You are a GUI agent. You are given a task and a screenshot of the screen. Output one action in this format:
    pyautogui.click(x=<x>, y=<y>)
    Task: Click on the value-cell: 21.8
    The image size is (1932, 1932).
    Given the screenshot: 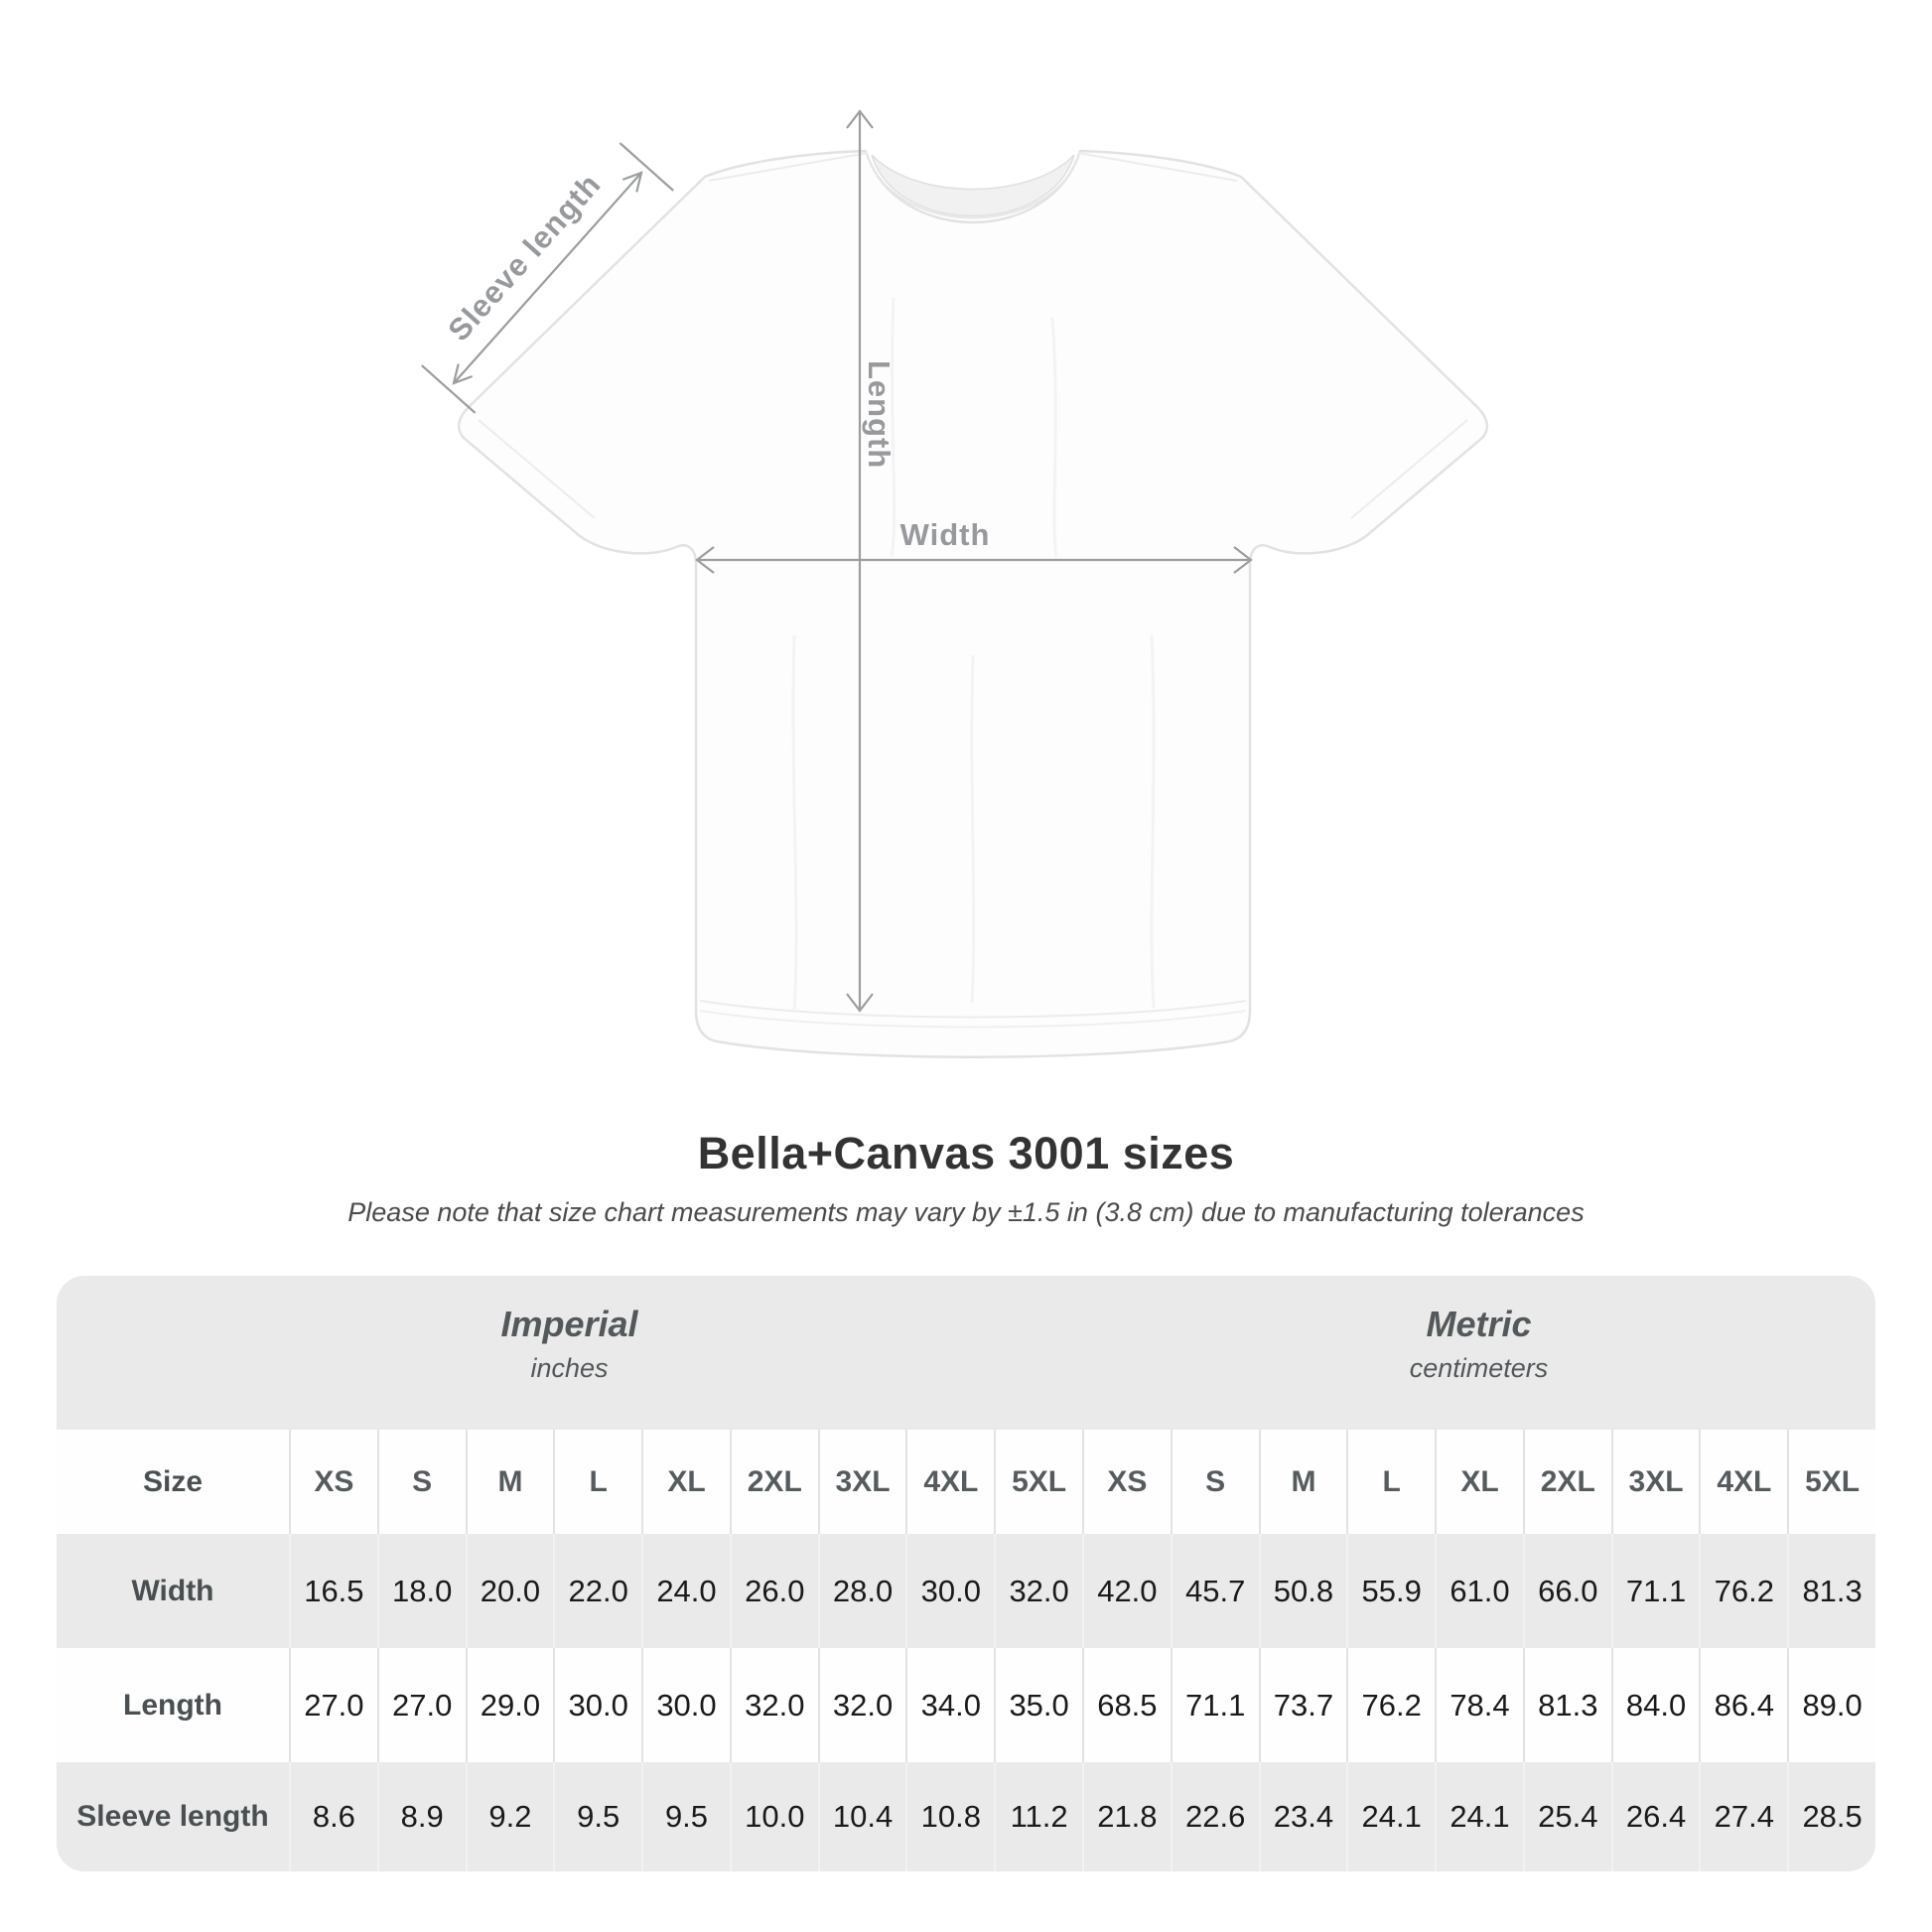 What is the action you would take?
    pyautogui.click(x=1127, y=1817)
    